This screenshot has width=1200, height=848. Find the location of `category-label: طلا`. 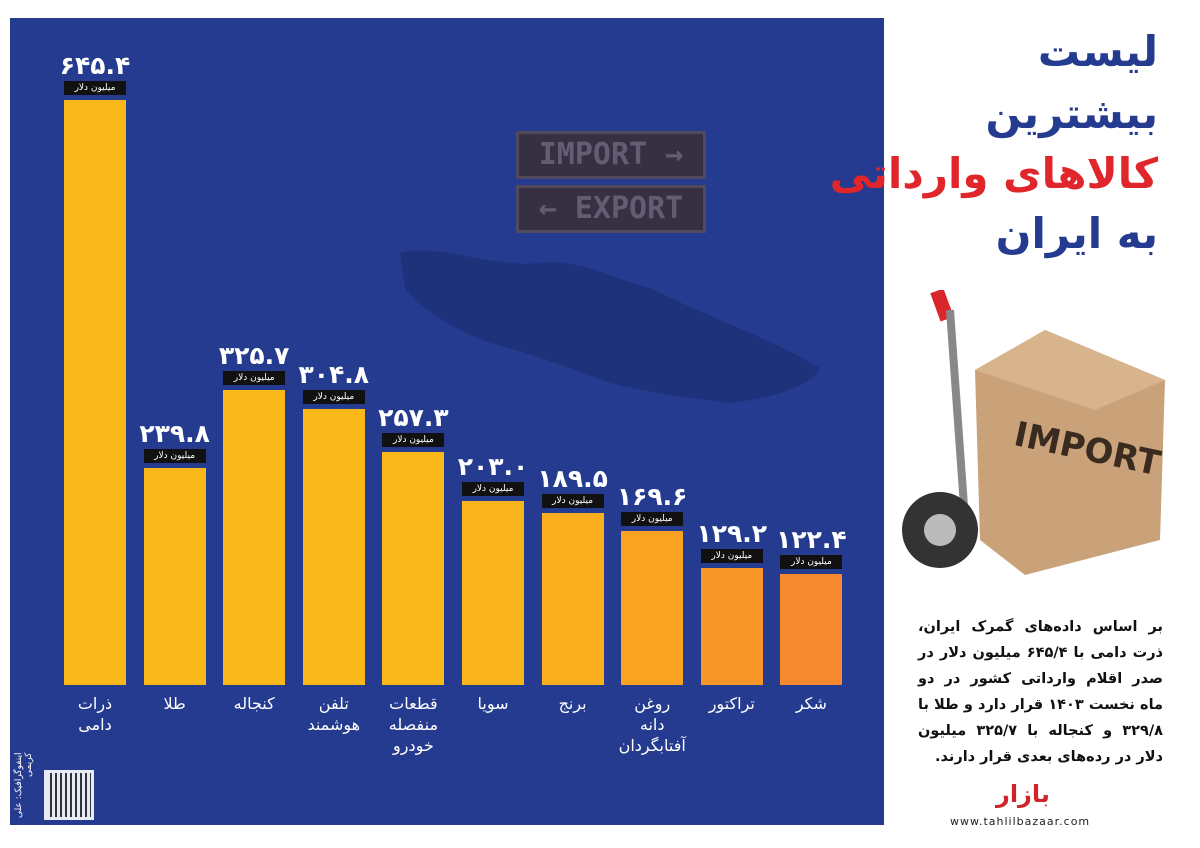

category-label: طلا is located at coordinates (174, 703).